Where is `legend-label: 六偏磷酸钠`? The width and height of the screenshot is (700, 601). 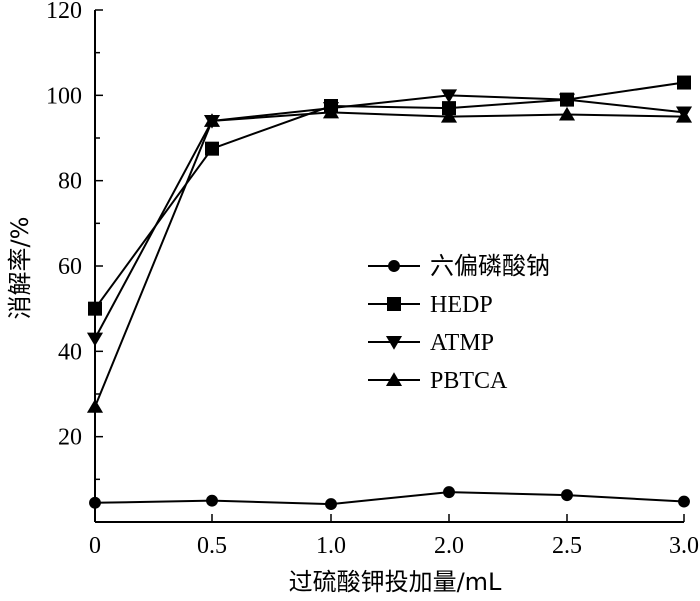 legend-label: 六偏磷酸钠 is located at coordinates (490, 266).